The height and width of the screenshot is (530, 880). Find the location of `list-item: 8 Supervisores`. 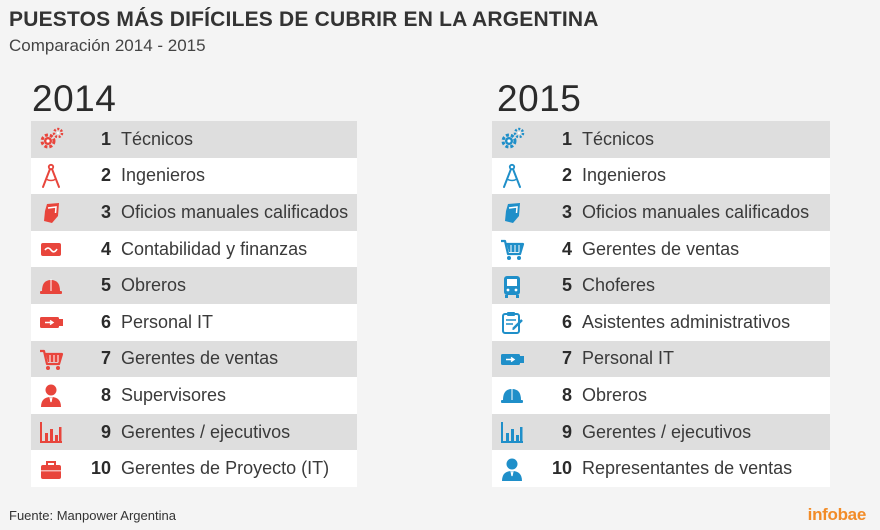

list-item: 8 Supervisores is located at coordinates (194, 395).